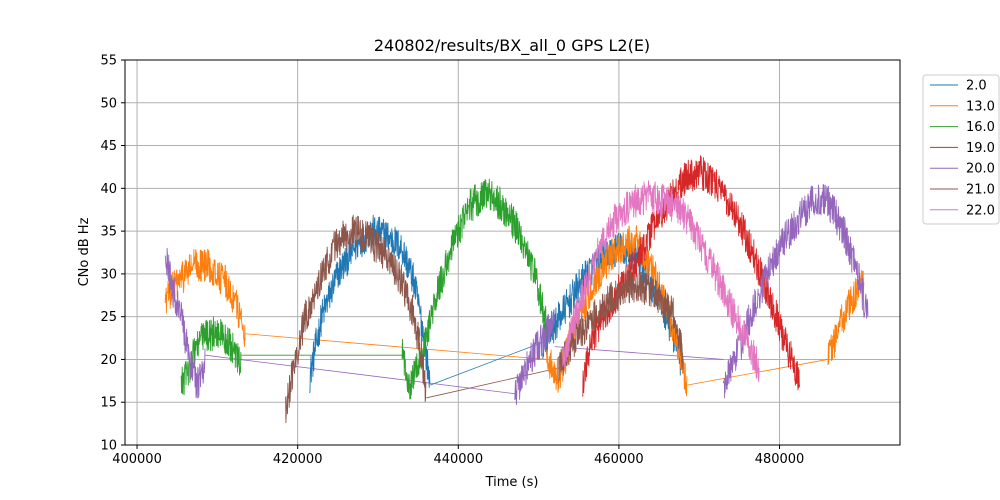  What do you see at coordinates (980, 169) in the screenshot?
I see `legend-label: 20.0` at bounding box center [980, 169].